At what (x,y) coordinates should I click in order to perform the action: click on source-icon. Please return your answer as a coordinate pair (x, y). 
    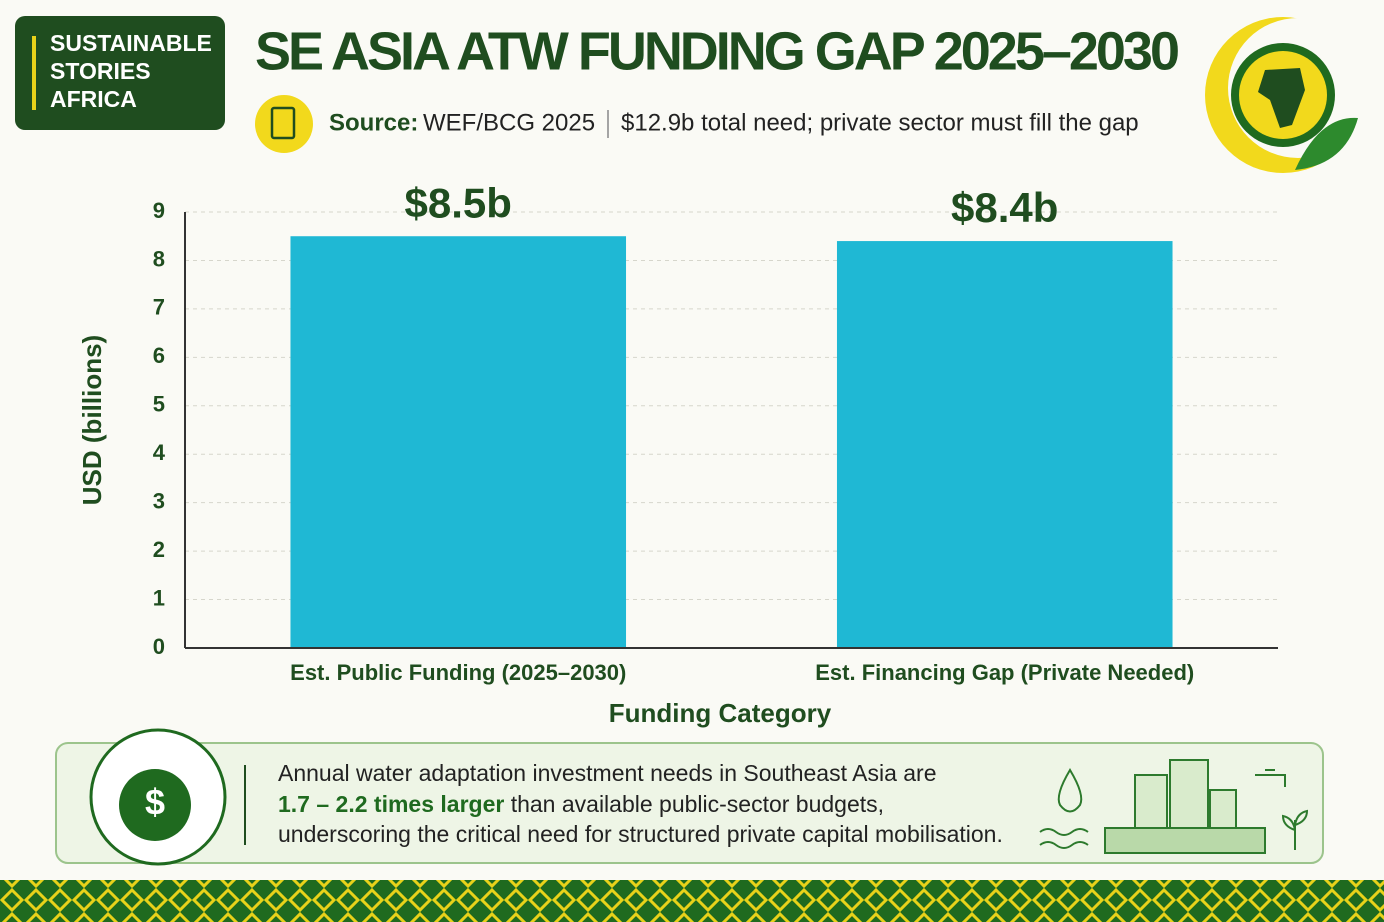
    Looking at the image, I should click on (284, 124).